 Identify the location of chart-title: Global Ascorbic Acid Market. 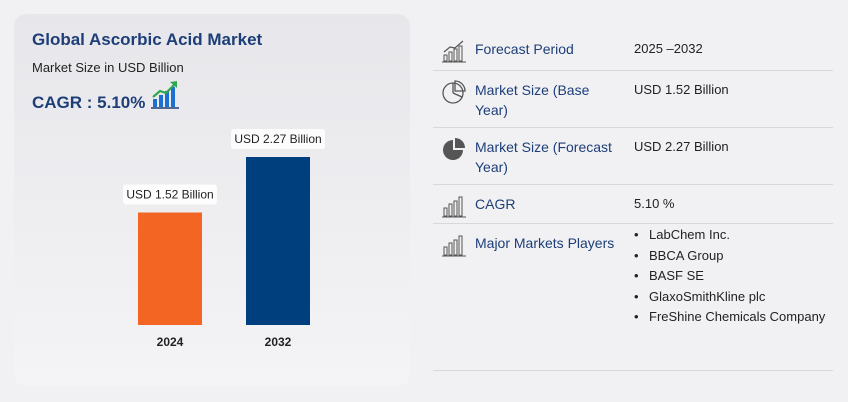
(147, 39).